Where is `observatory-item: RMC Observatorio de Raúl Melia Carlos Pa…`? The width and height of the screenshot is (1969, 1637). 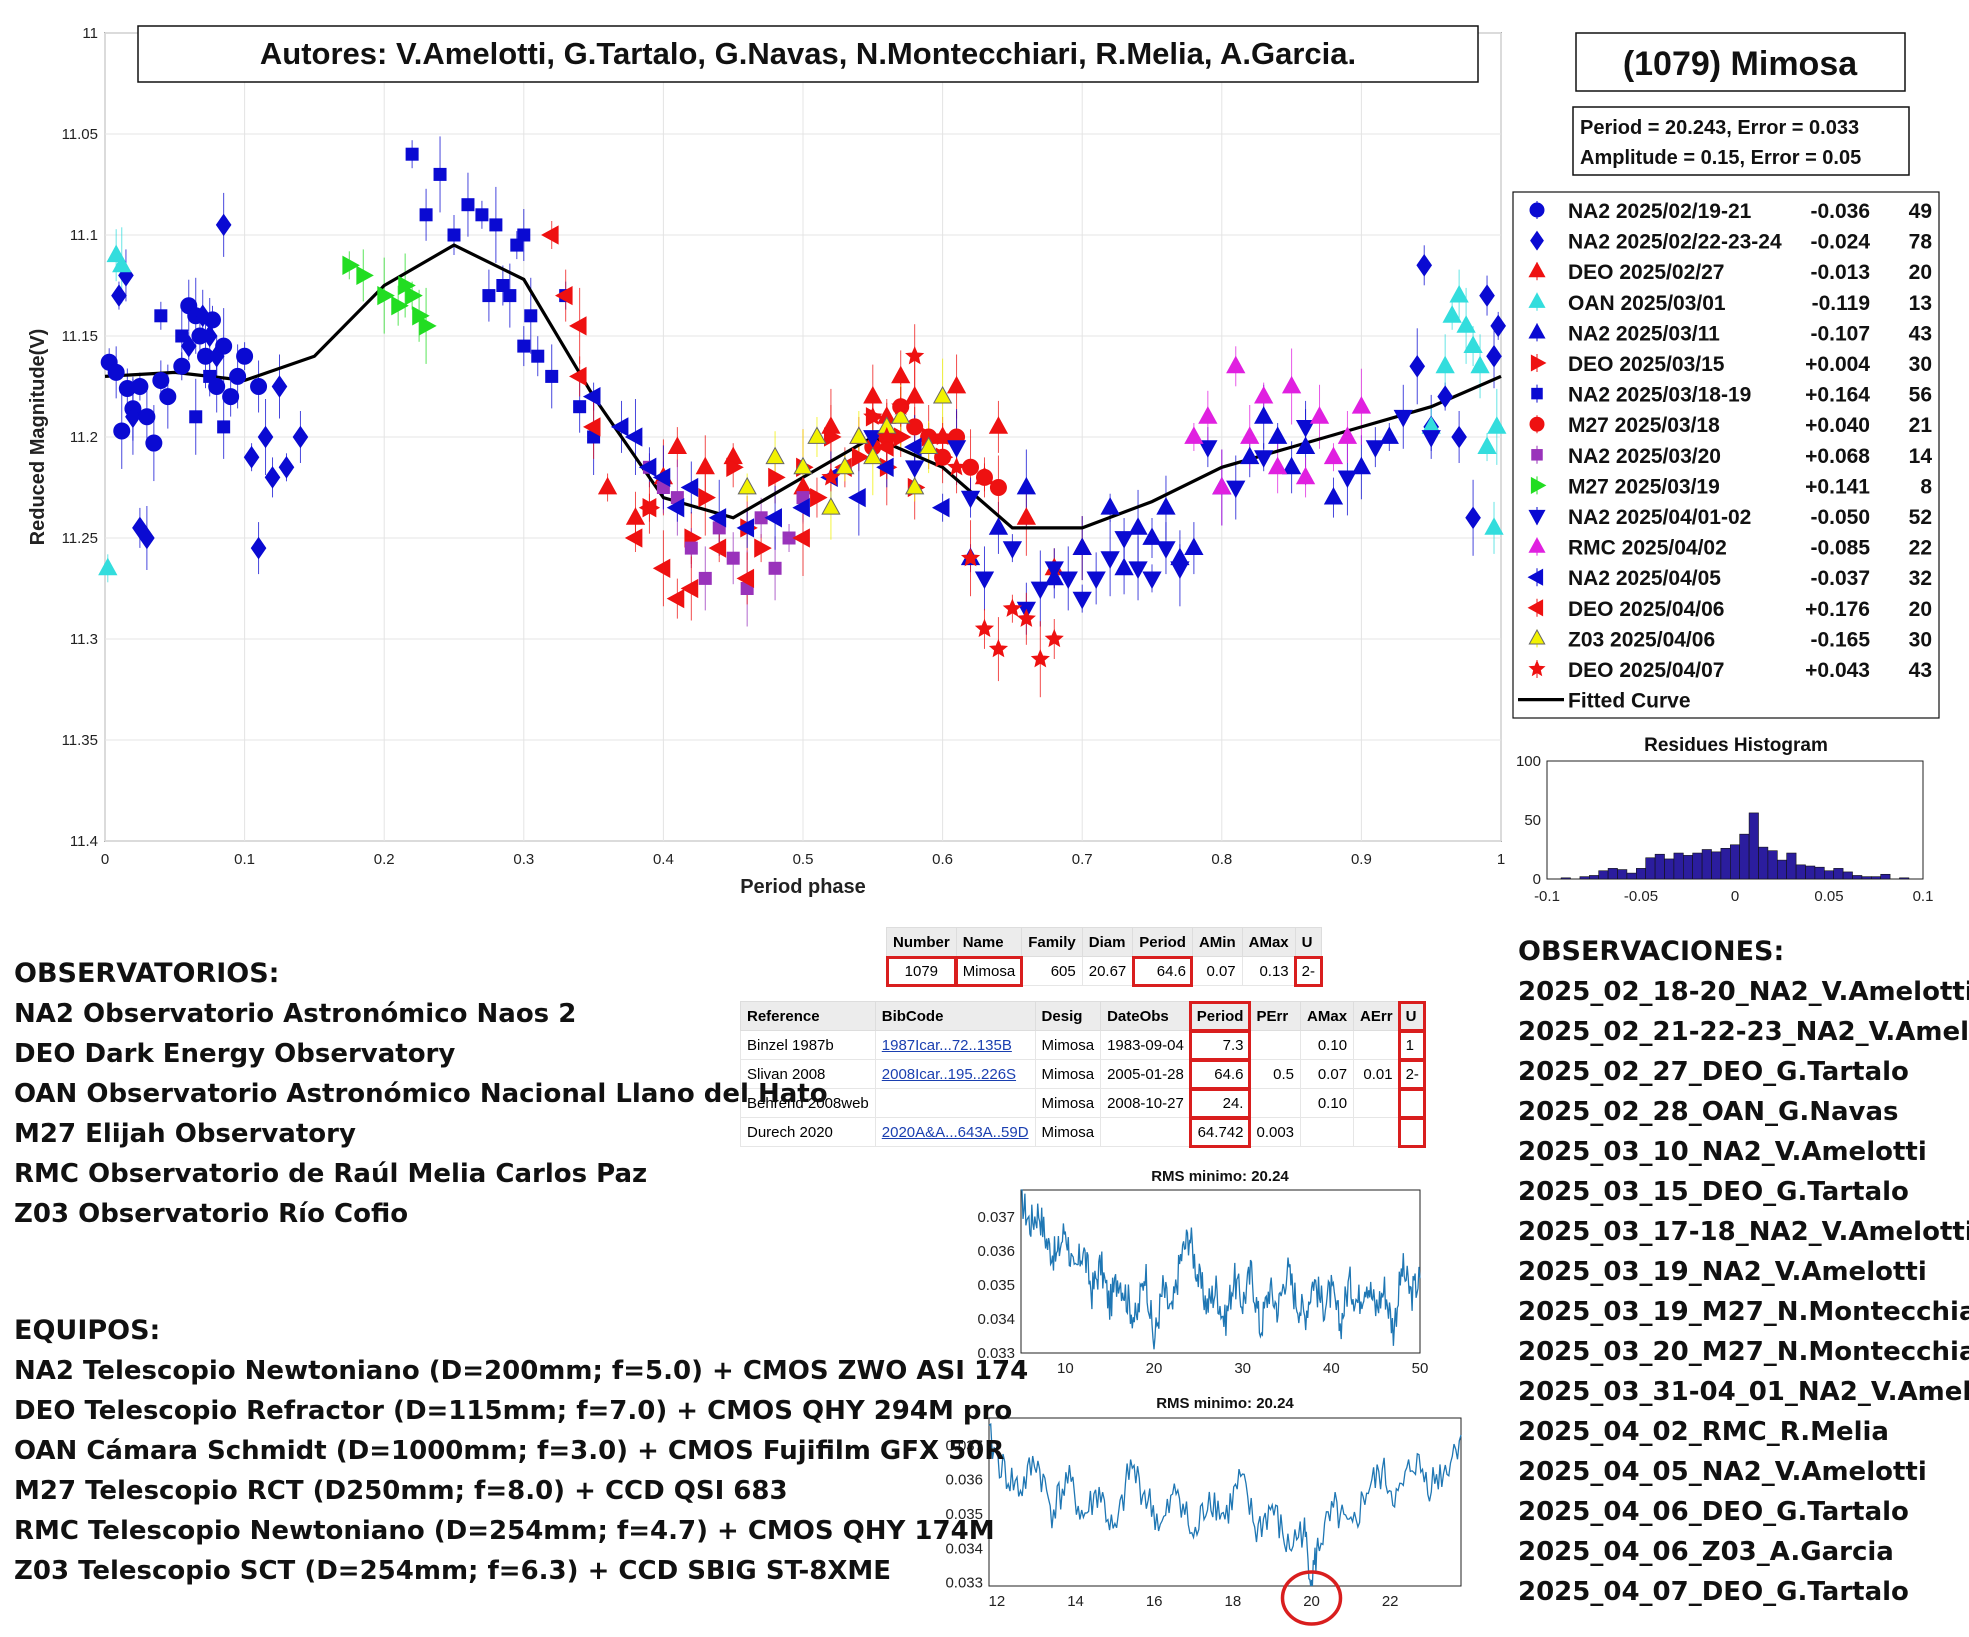 observatory-item: RMC Observatorio de Raúl Melia Carlos Pa… is located at coordinates (331, 1174).